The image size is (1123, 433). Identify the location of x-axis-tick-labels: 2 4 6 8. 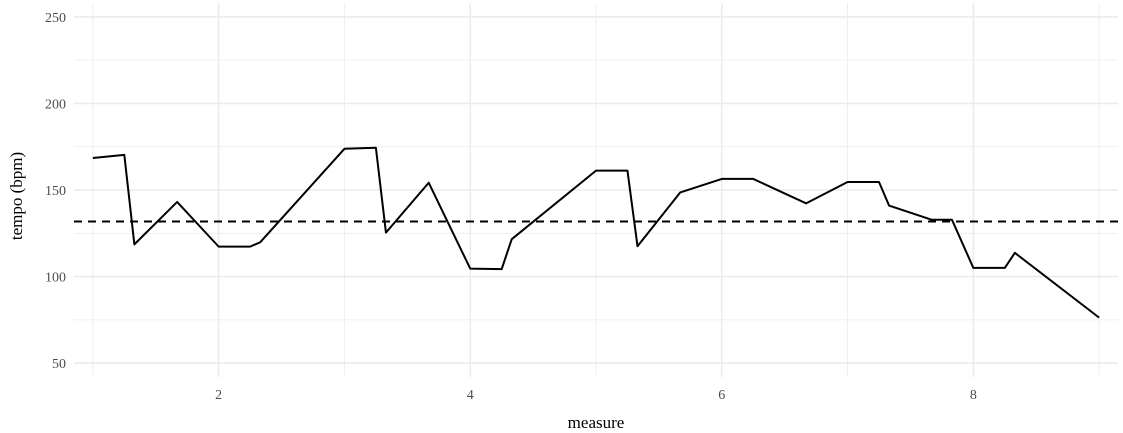
(596, 395).